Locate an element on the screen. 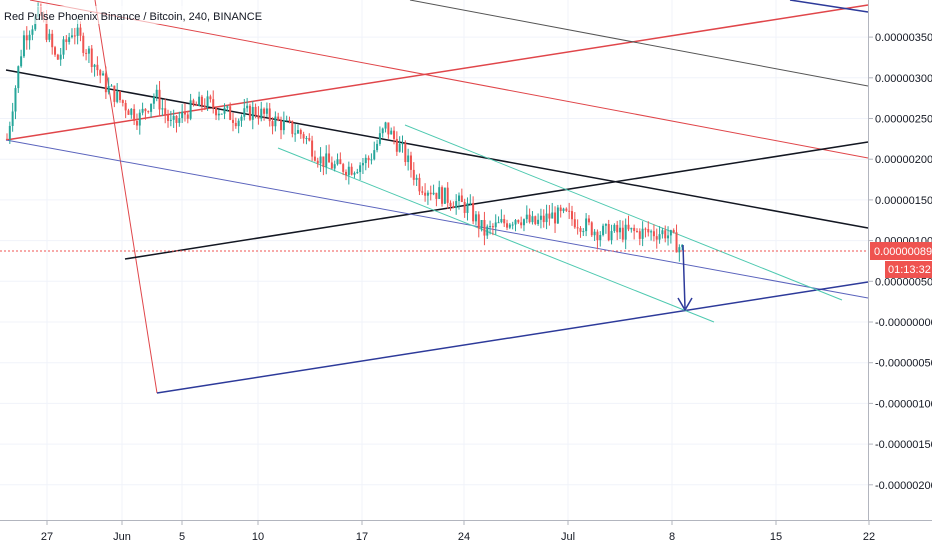  y-tick-label: 0.00000350 is located at coordinates (903, 38).